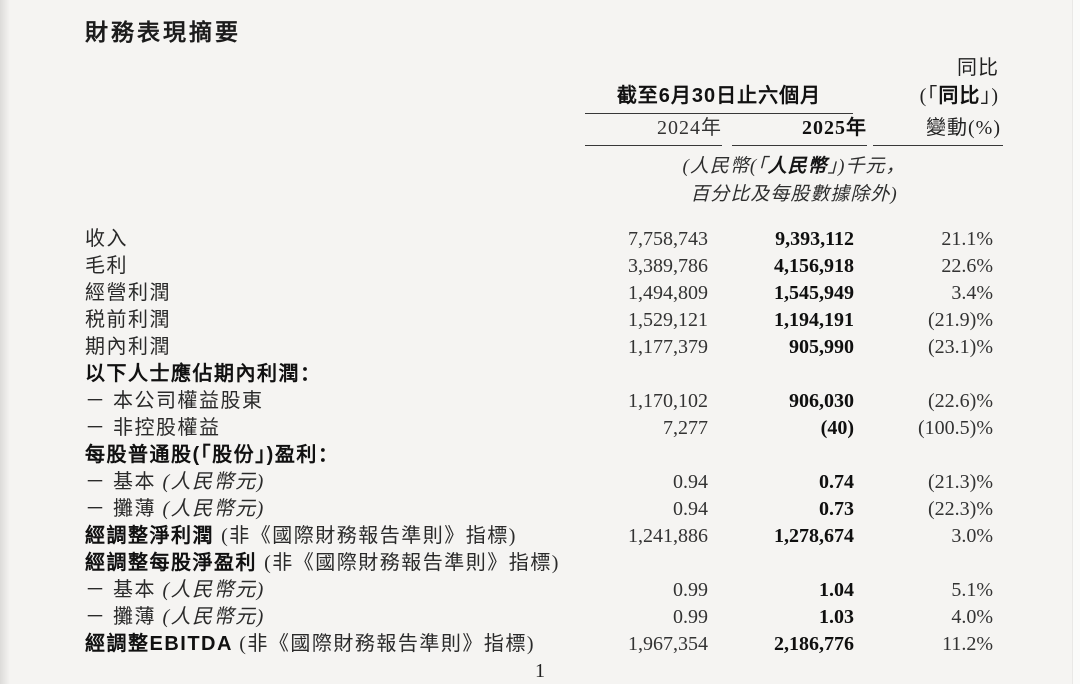  I want to click on table-header-row-2: 截至6月30日止六個月 (「同比」), so click(544, 98).